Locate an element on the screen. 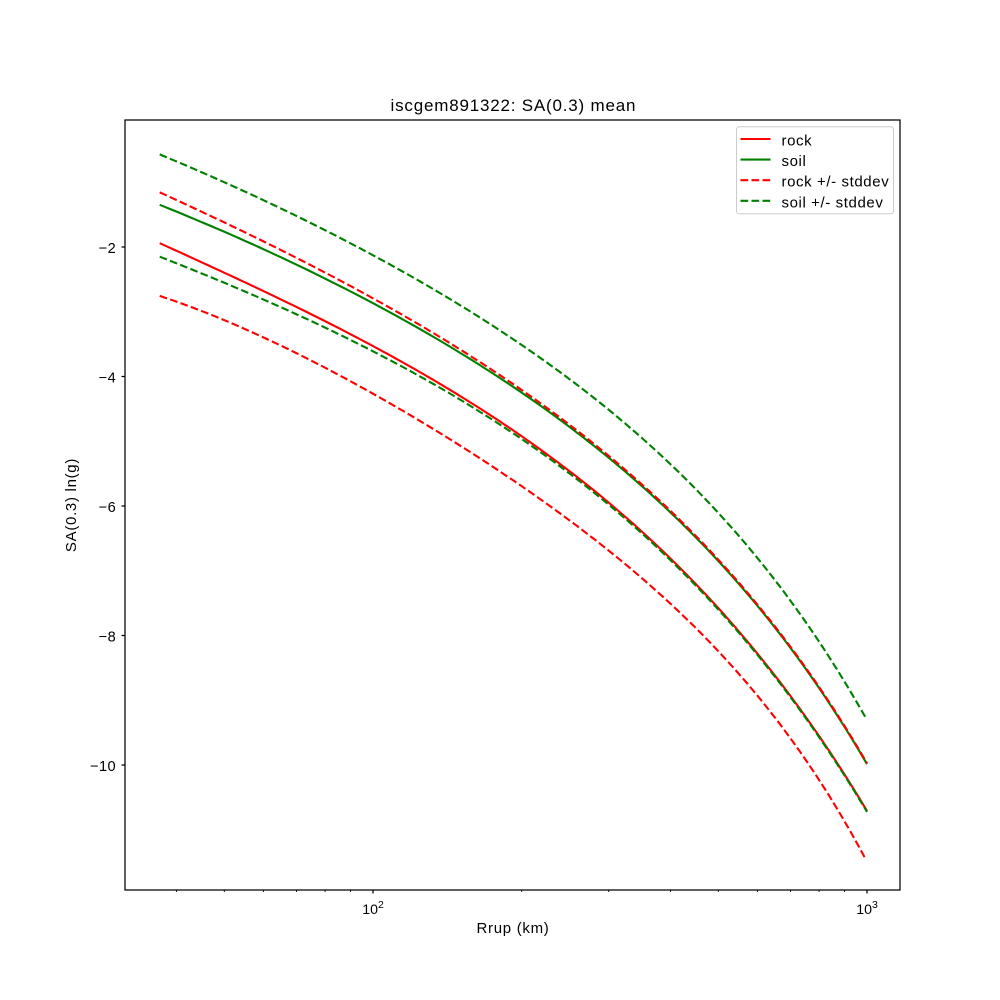 This screenshot has width=1000, height=1000. svg-text: −8 is located at coordinates (108, 638).